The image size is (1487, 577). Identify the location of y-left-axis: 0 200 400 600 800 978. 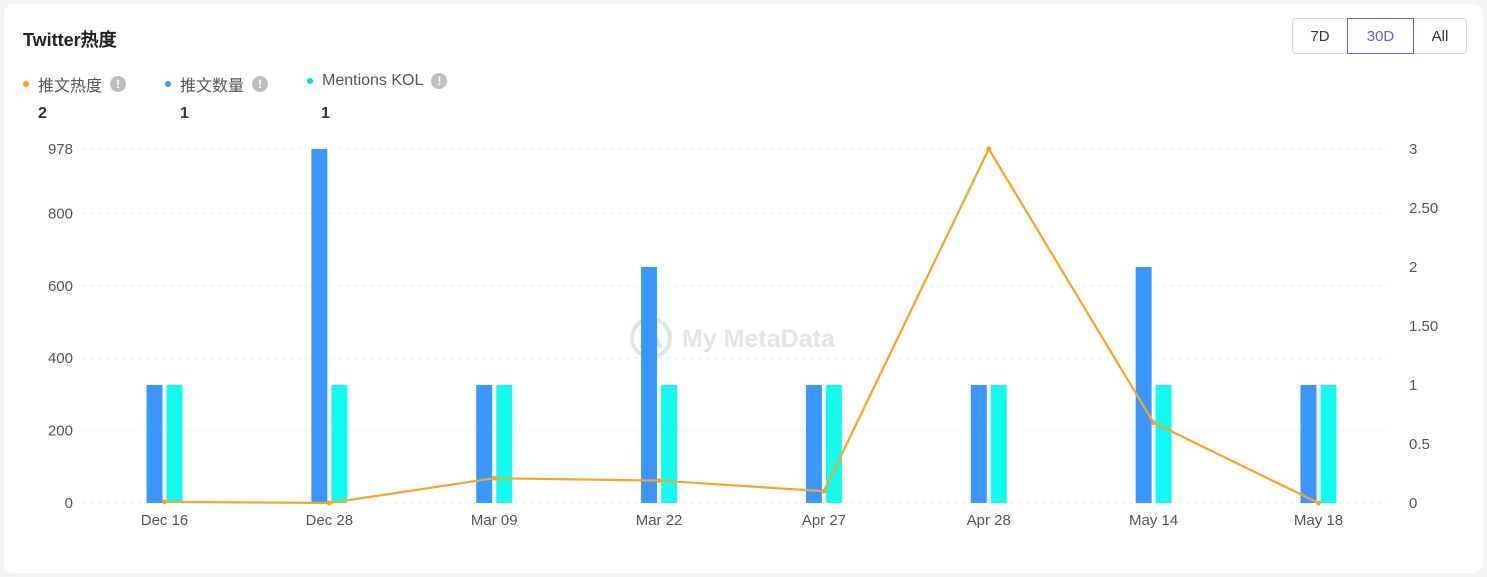
(60, 326).